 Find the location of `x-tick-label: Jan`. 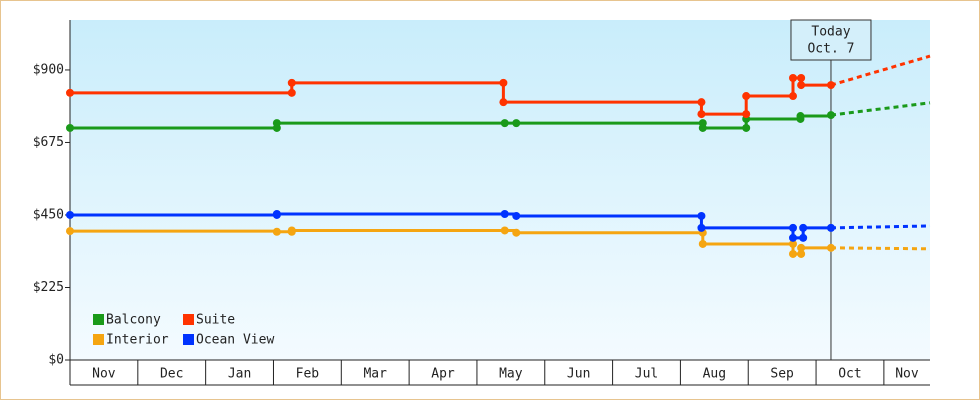

x-tick-label: Jan is located at coordinates (239, 374).